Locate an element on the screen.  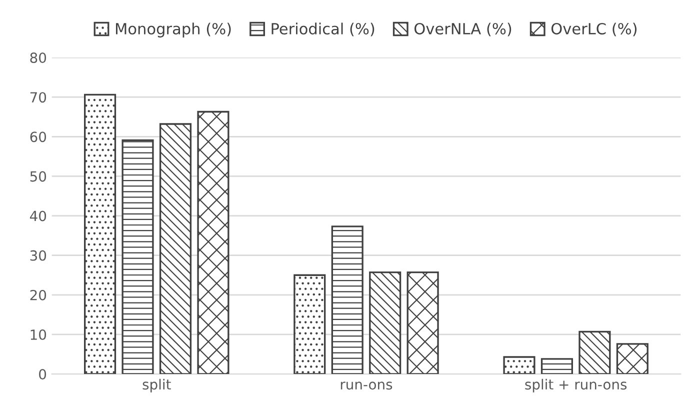
y-tick-label: 10 is located at coordinates (38, 334).